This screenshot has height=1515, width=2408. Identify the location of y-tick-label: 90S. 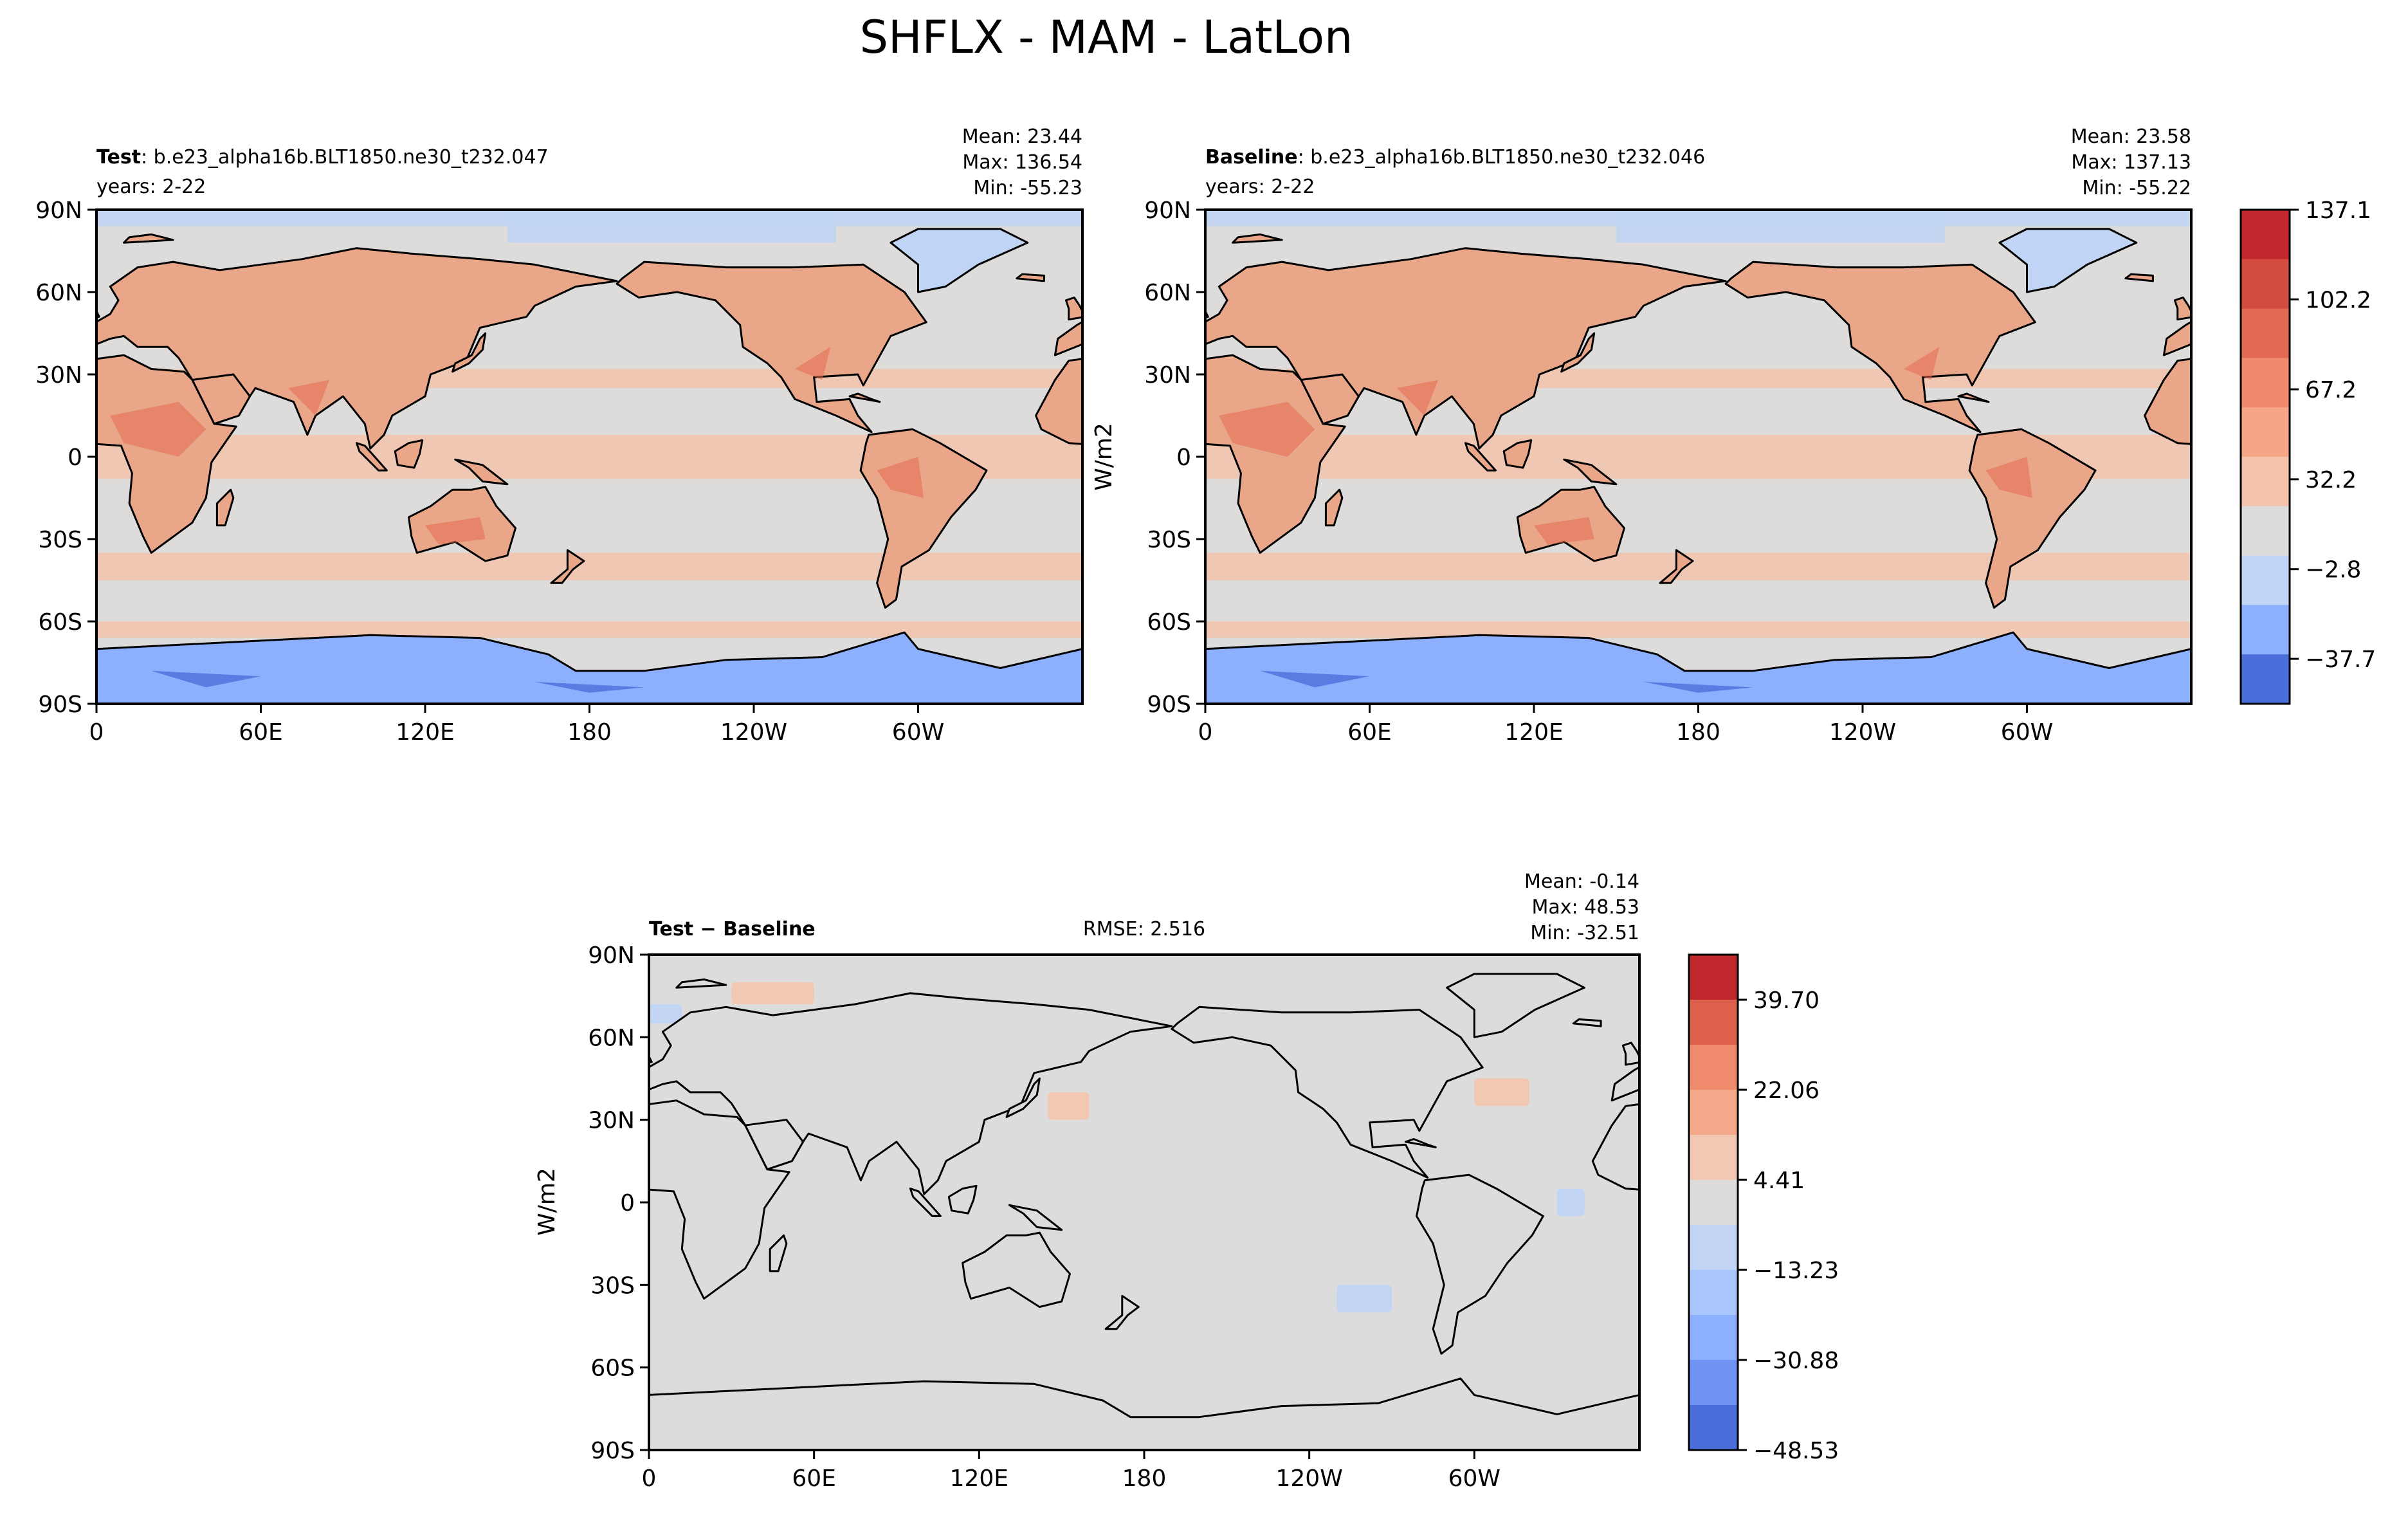
(612, 1451).